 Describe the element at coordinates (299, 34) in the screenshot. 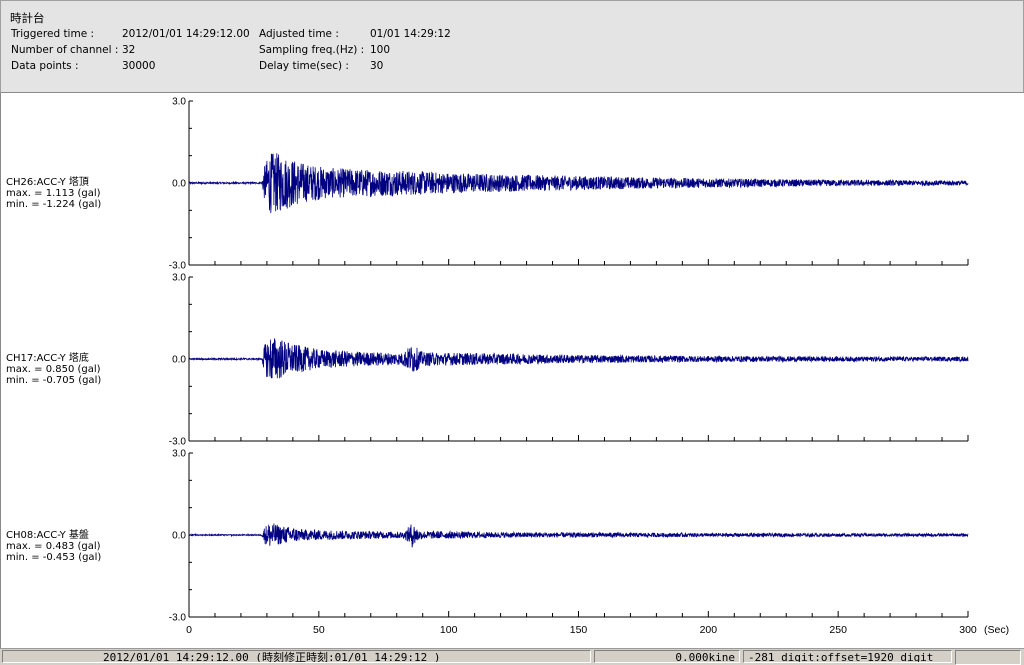

I see `adjusted-time-label: Adjusted time :` at that location.